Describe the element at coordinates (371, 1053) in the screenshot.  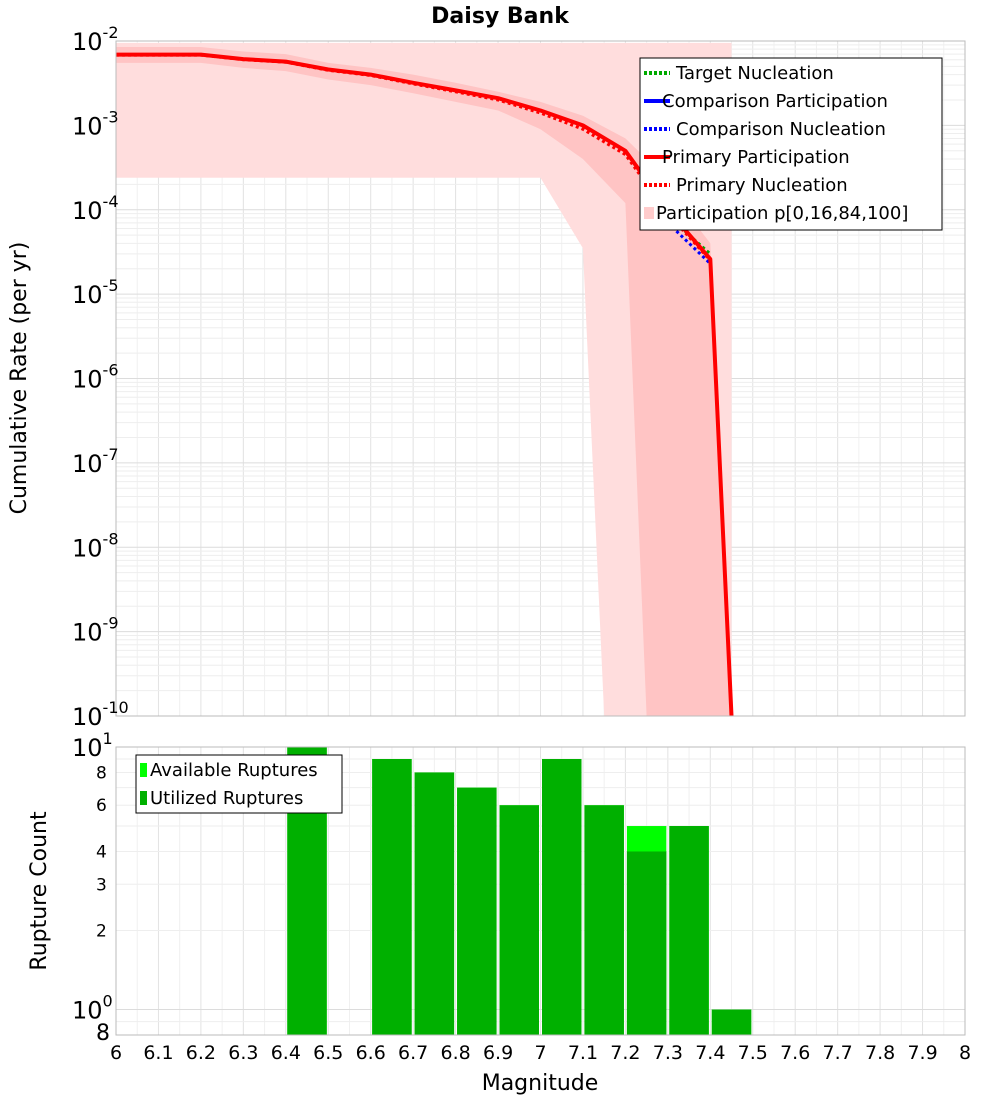
I see `count-x-tick-label: 6.6` at that location.